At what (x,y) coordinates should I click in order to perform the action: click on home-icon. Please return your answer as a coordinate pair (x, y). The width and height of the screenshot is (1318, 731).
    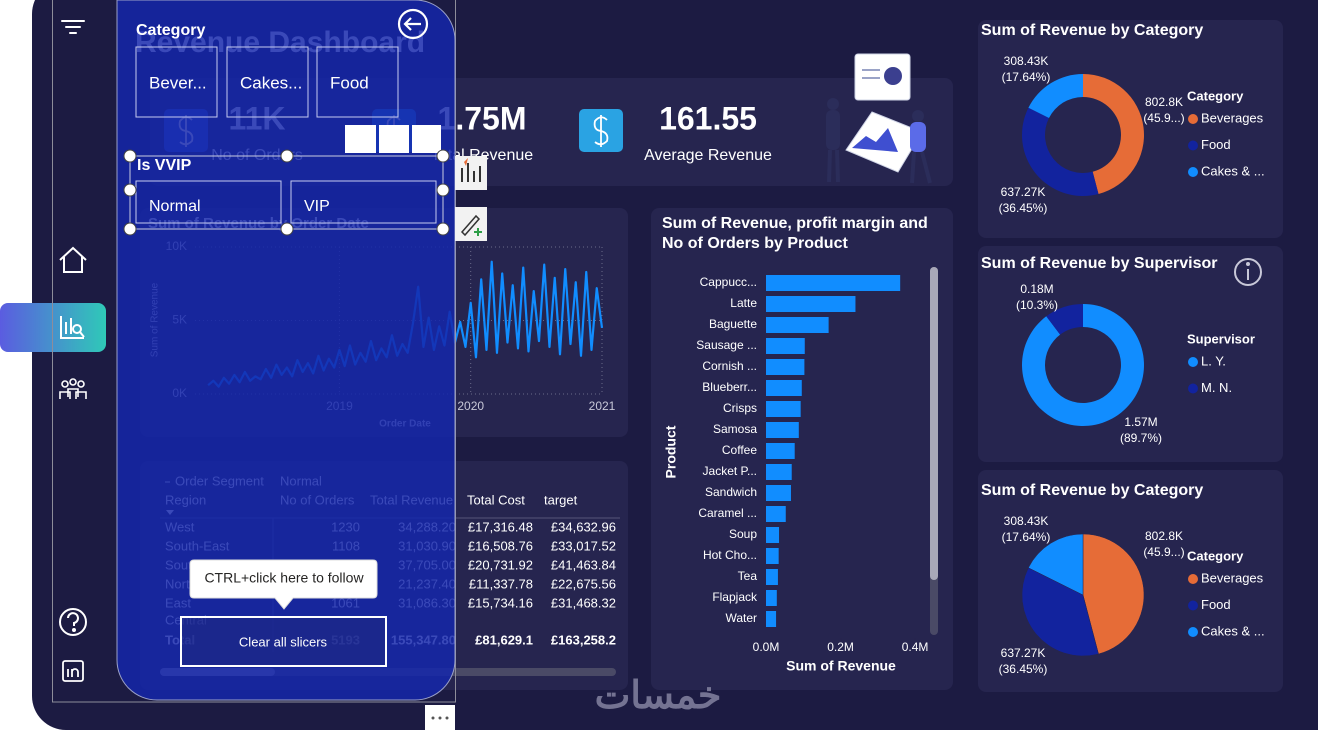
    Looking at the image, I should click on (73, 259).